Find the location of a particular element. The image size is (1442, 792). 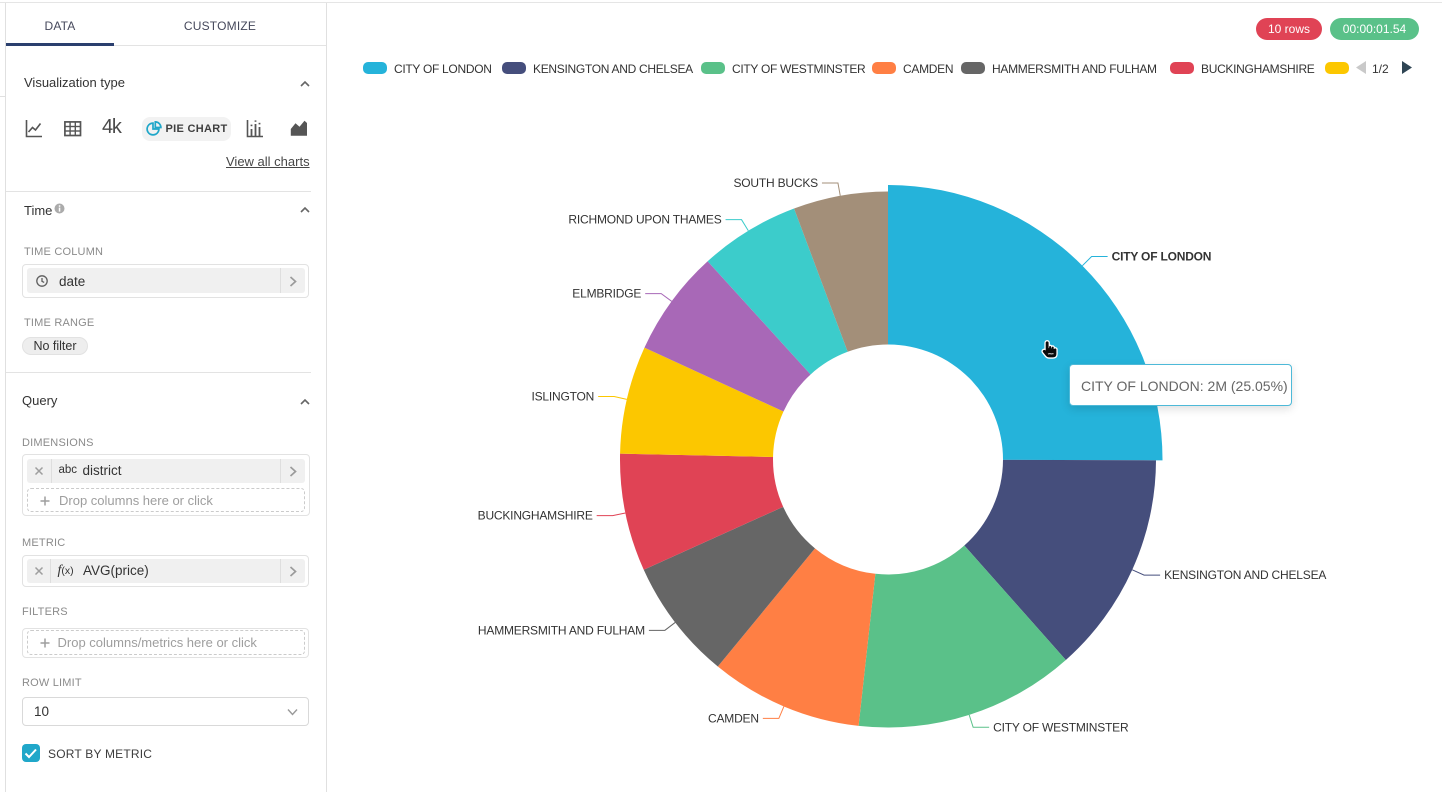

svg-text: KENSINGTON AND CHELSEA is located at coordinates (1245, 575).